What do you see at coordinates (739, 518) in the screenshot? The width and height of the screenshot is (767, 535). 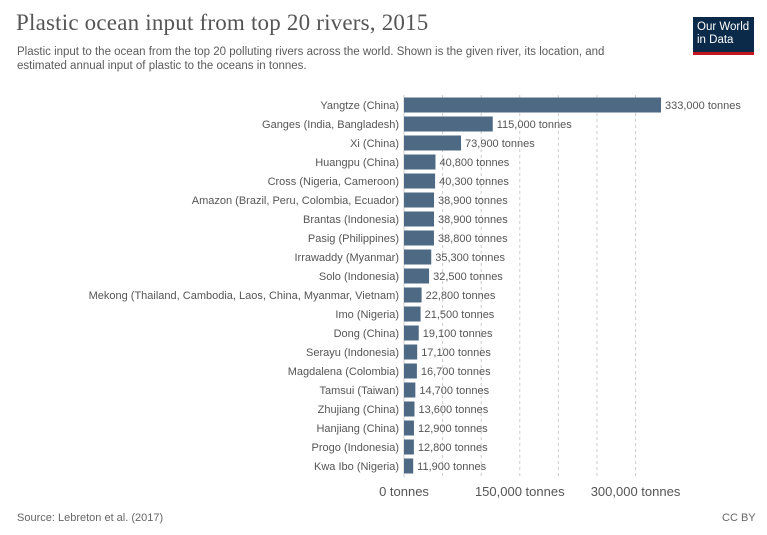 I see `license-label: CC BY` at bounding box center [739, 518].